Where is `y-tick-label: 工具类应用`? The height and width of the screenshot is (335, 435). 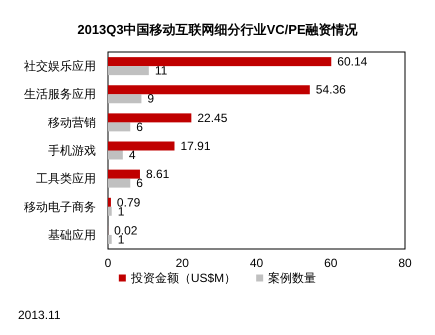 y-tick-label: 工具类应用 is located at coordinates (66, 179).